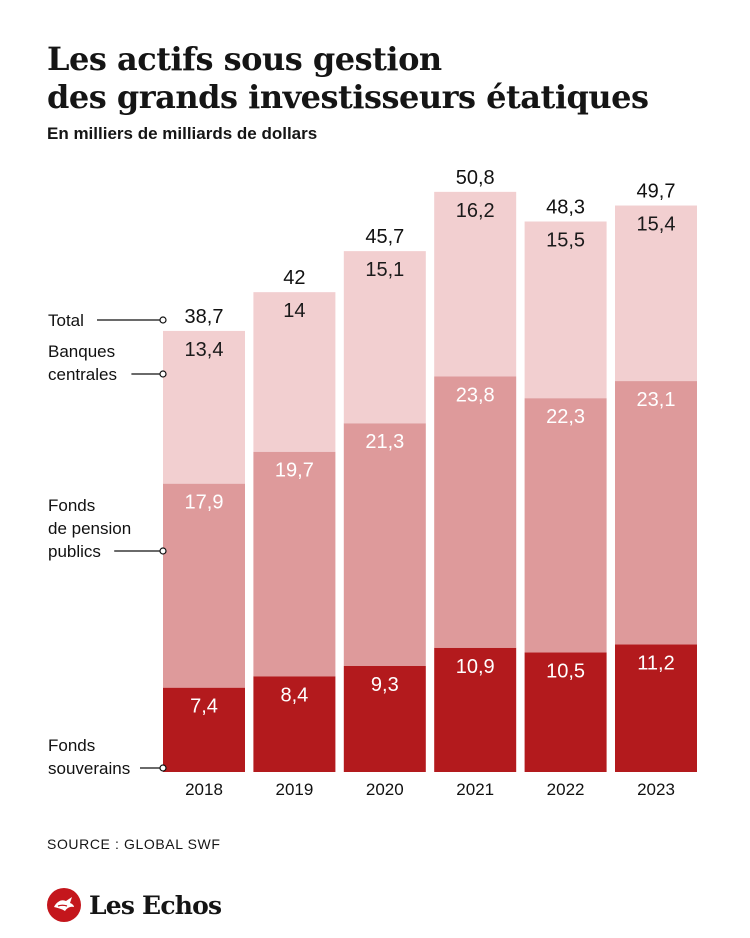 This screenshot has height=938, width=750. I want to click on bar-segment-3-2019, so click(294, 372).